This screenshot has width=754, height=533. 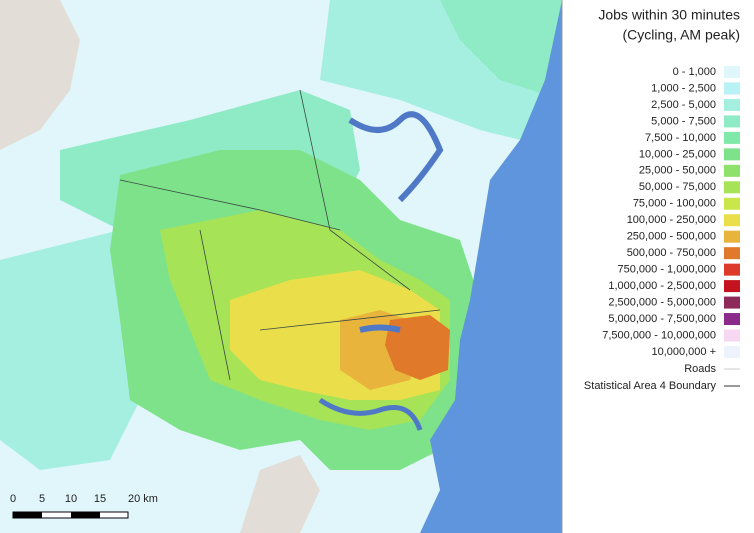 I want to click on legend-label: 7,500 - 10,000, so click(x=680, y=138).